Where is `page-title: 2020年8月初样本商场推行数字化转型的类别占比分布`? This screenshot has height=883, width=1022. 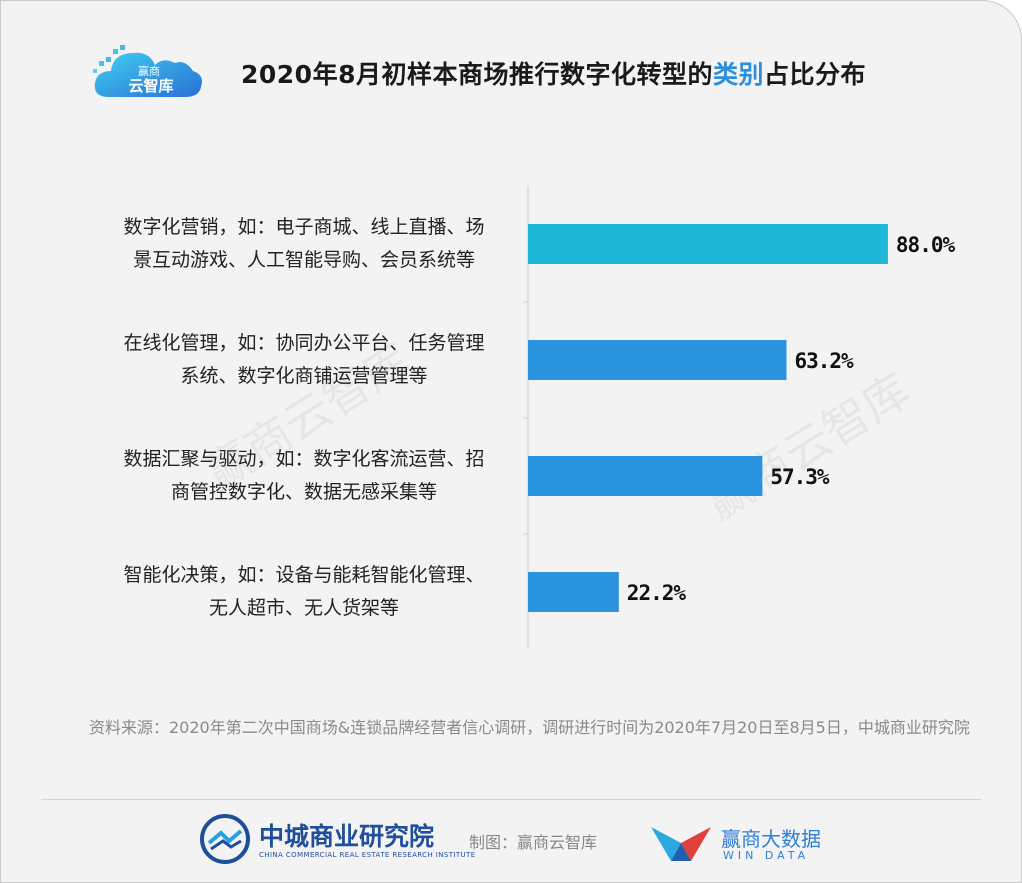 page-title: 2020年8月初样本商场推行数字化转型的类别占比分布 is located at coordinates (553, 73).